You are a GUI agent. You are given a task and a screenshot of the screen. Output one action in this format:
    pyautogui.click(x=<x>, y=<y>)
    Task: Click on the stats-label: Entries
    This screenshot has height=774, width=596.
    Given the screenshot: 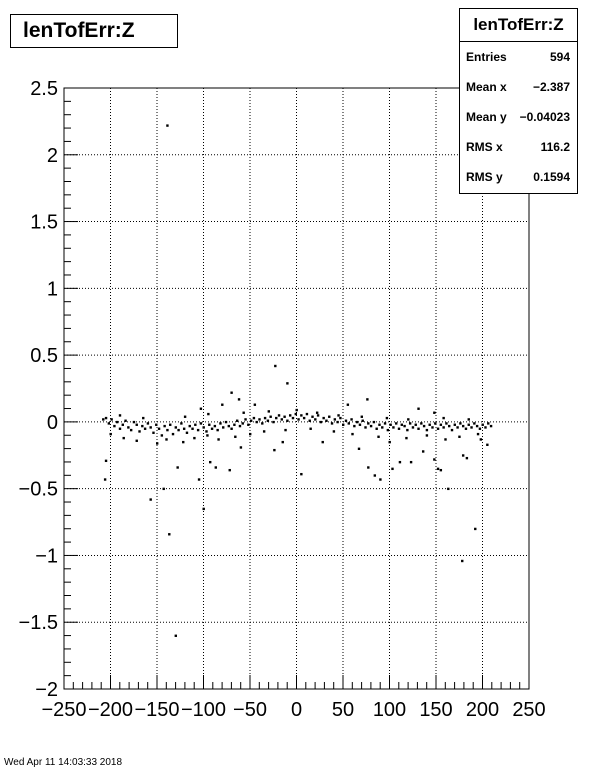 What is the action you would take?
    pyautogui.click(x=486, y=57)
    